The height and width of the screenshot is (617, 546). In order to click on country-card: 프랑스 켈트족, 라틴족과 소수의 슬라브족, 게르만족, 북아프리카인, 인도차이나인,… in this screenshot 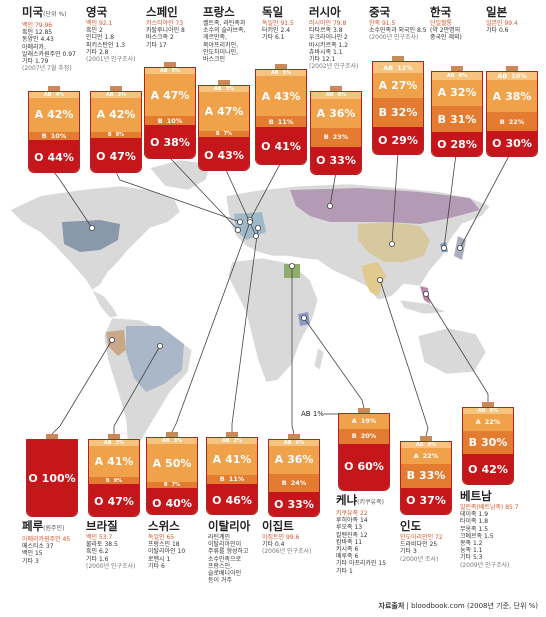, I will do `click(234, 35)`.